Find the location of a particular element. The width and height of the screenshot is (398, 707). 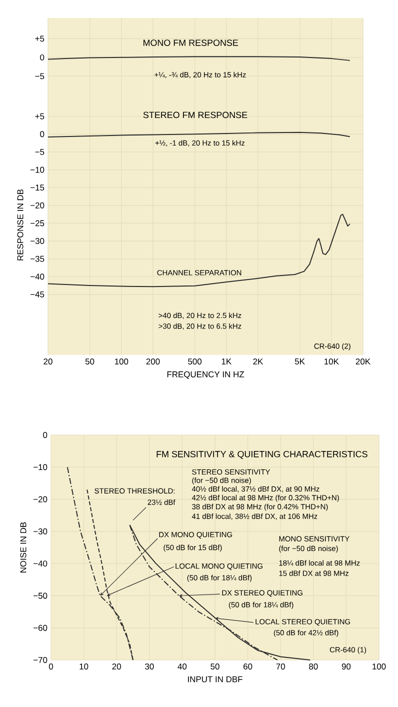

y-tick-label: −25 is located at coordinates (37, 223).